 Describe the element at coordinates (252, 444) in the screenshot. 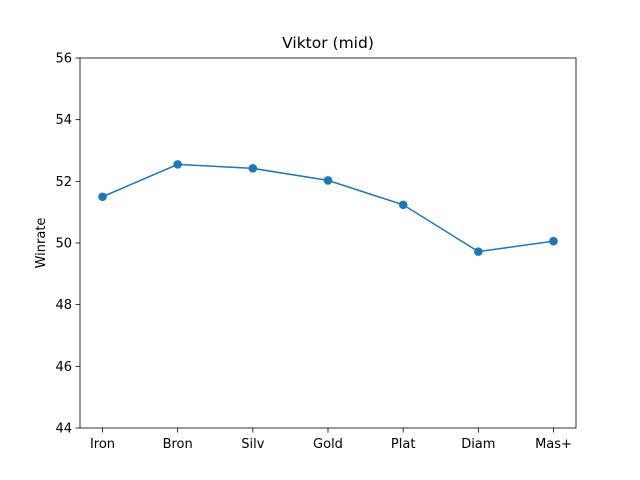

I see `x-tick-label: Silv` at that location.